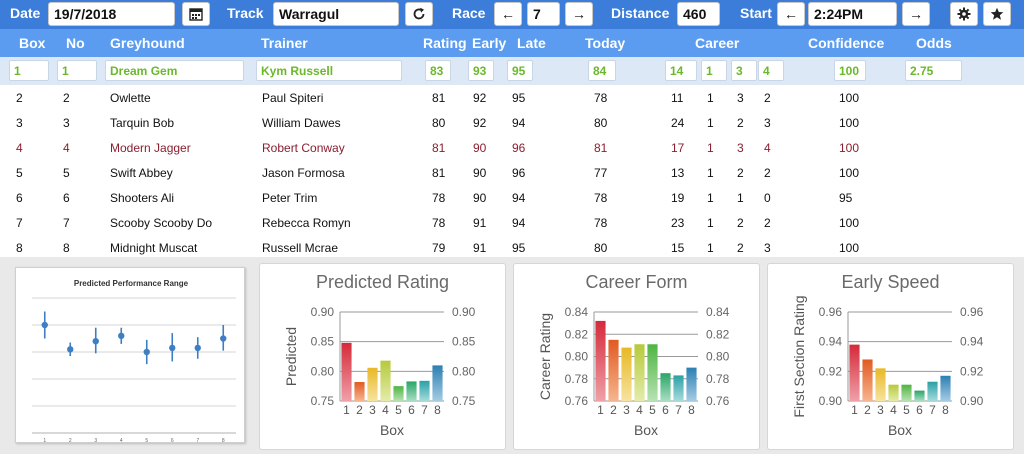  Describe the element at coordinates (372, 410) in the screenshot. I see `x-tick-label: 3` at that location.